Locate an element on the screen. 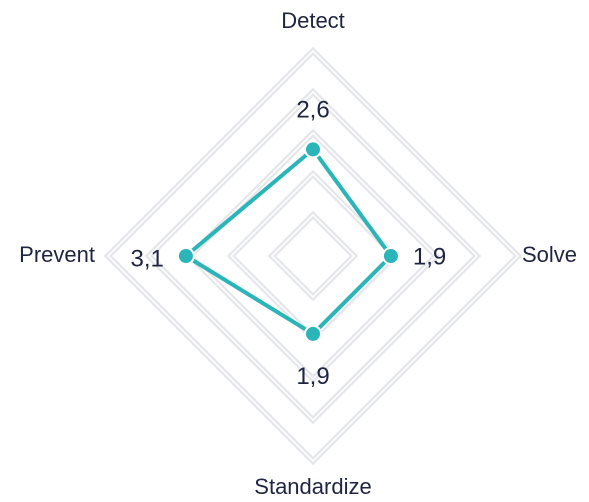 The image size is (589, 502). axis-label: Prevent is located at coordinates (57, 254).